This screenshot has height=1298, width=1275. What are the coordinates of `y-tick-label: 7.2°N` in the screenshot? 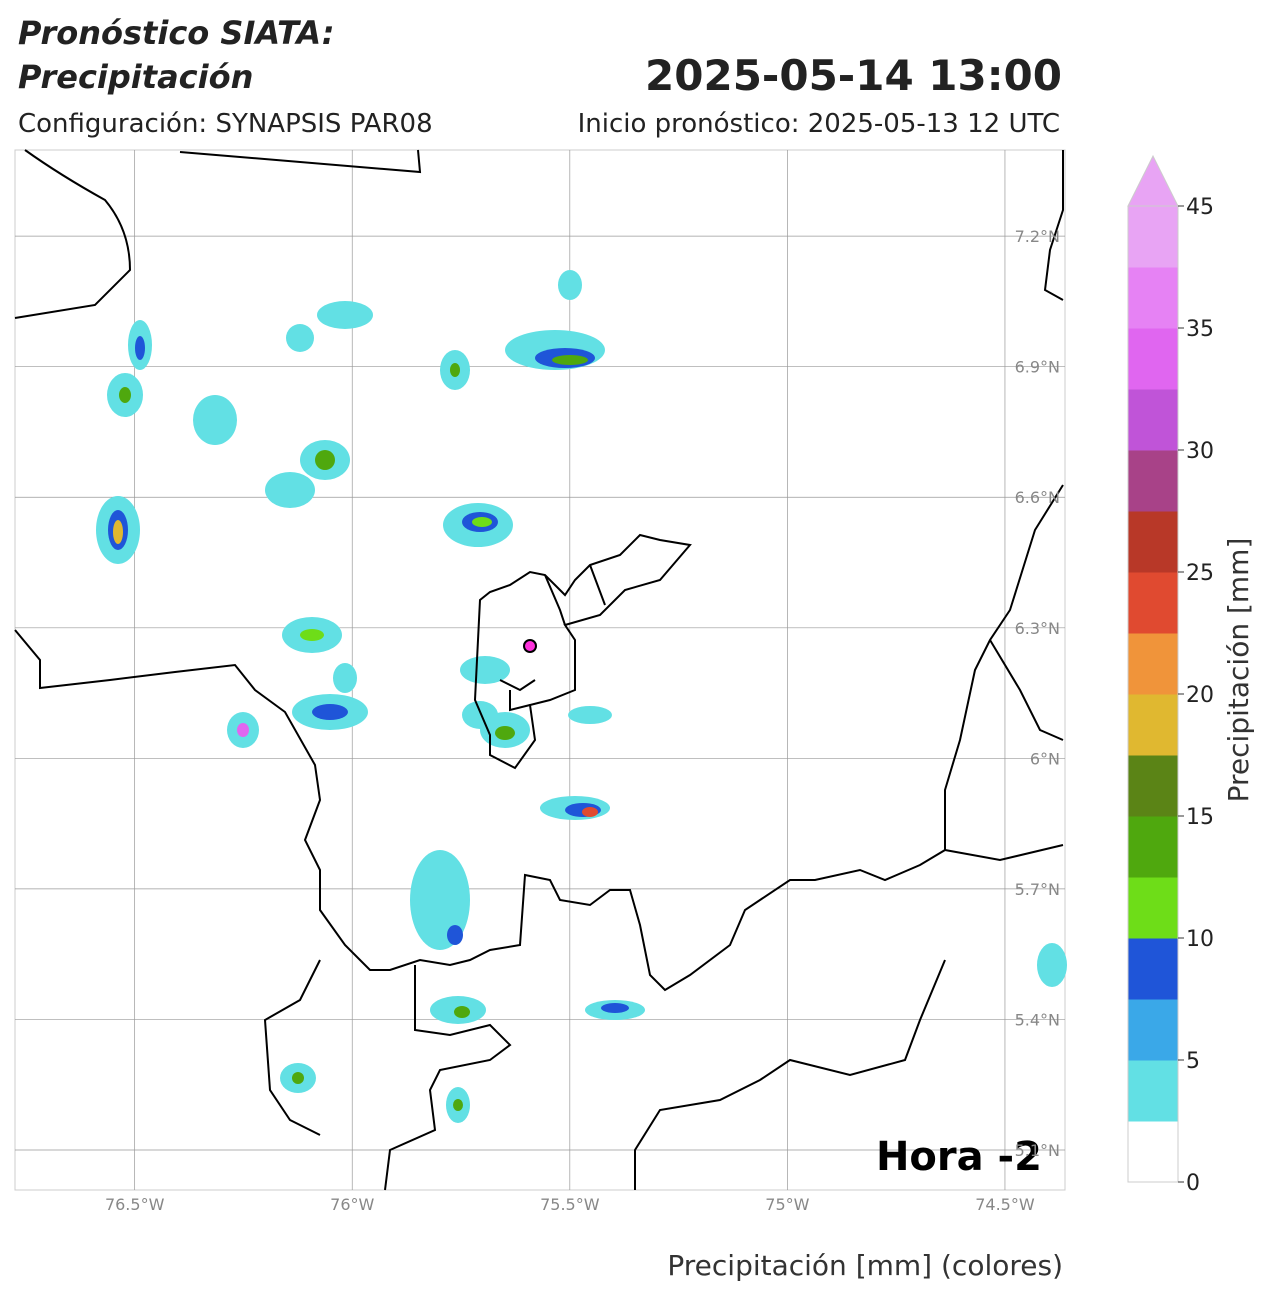 It's located at (1037, 236).